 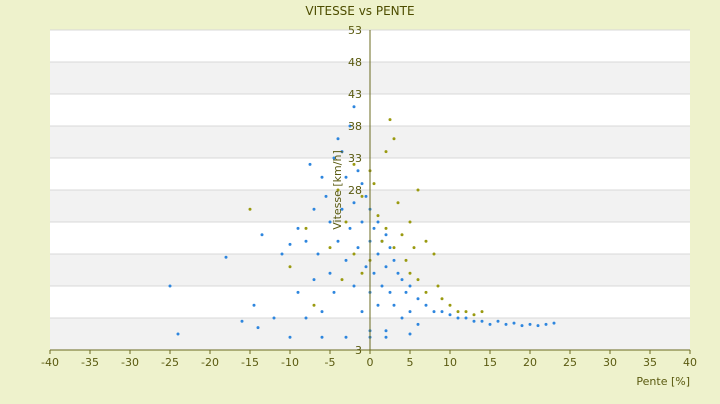 What do you see at coordinates (663, 381) in the screenshot?
I see `x-axis-label: Pente [%]` at bounding box center [663, 381].